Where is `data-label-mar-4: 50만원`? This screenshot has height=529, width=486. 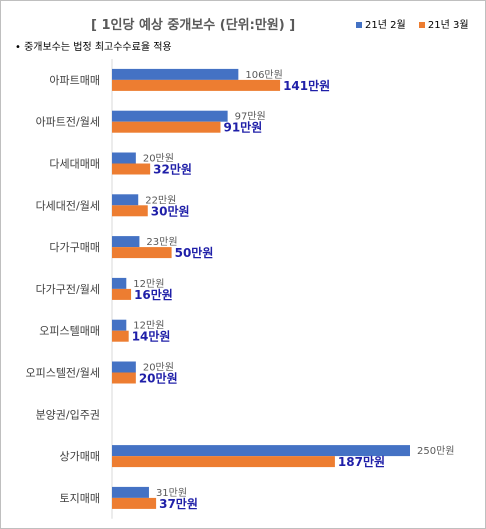 data-label-mar-4: 50만원 is located at coordinates (194, 252).